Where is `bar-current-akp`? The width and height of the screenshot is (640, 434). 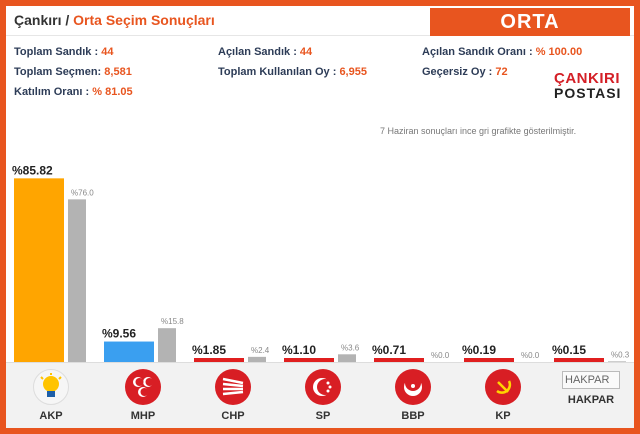
bar-current-akp is located at coordinates (39, 270).